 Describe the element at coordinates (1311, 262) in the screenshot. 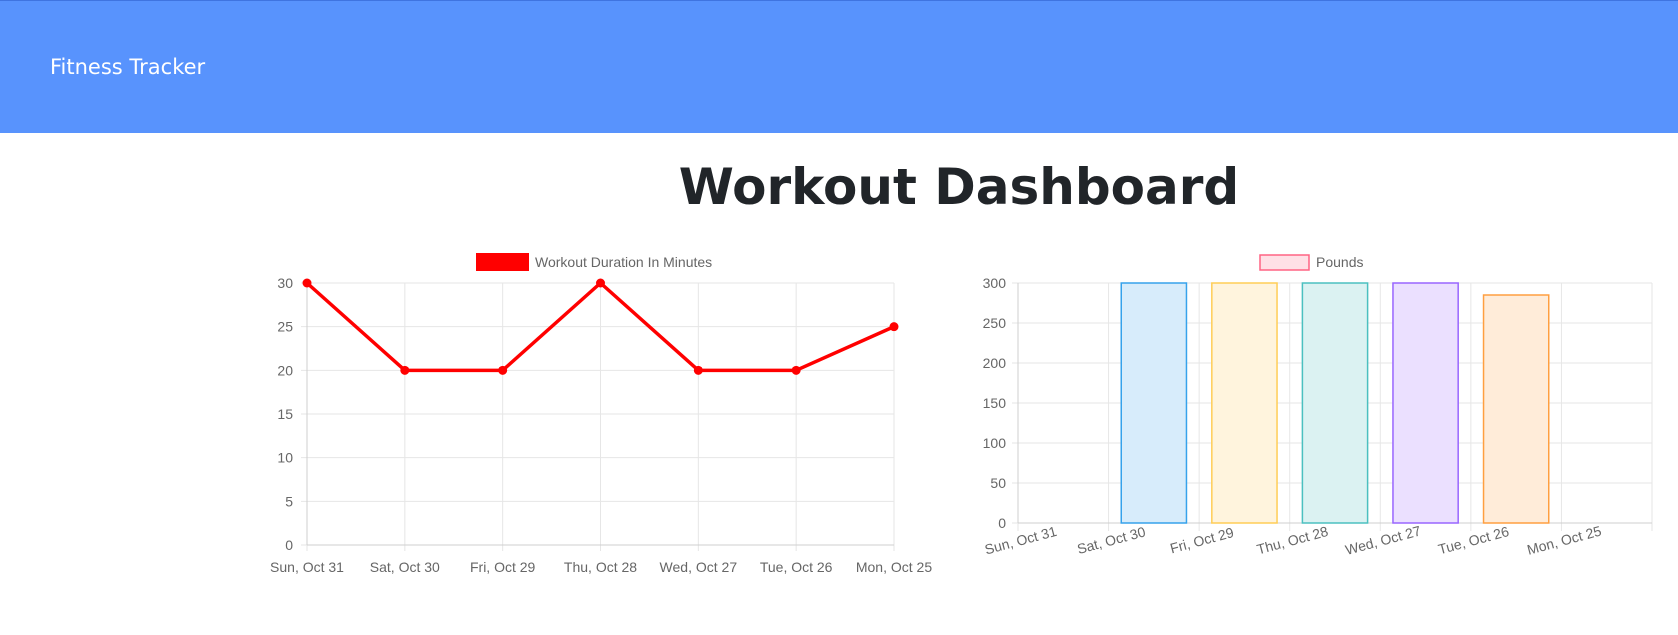

I see `legend: Pounds` at that location.